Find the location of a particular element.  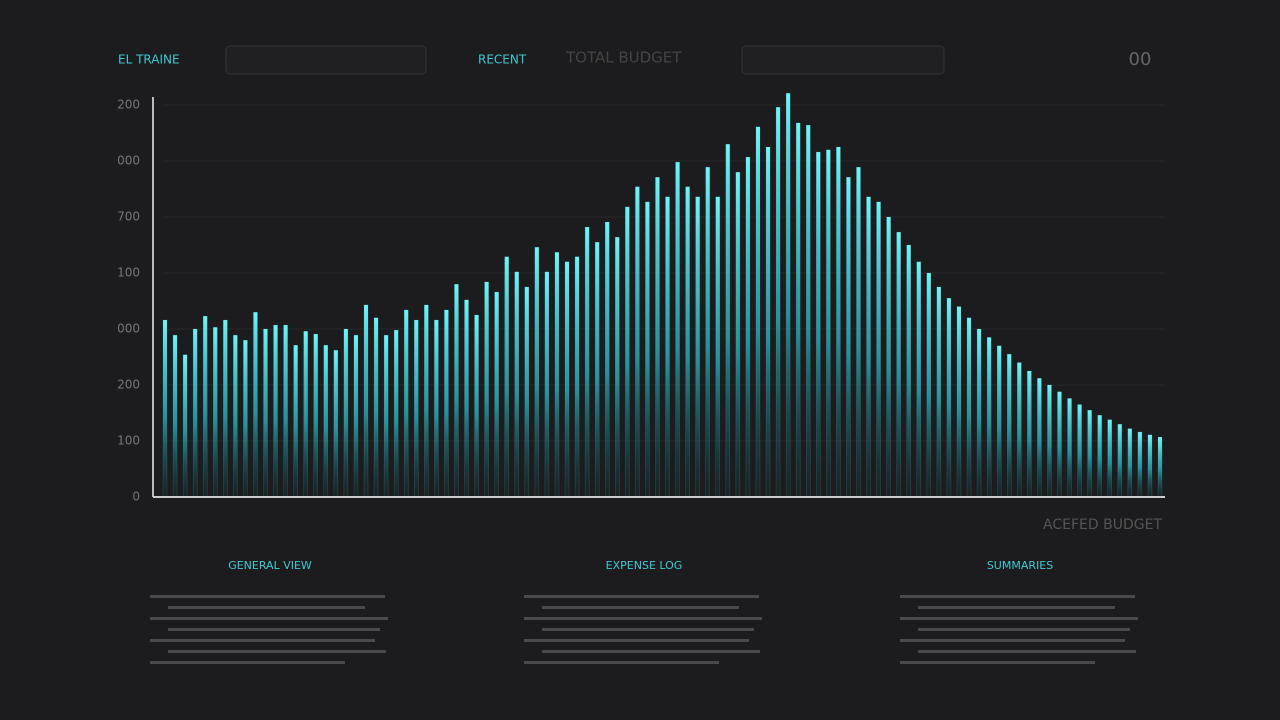

menu-icon: 00 is located at coordinates (1140, 59).